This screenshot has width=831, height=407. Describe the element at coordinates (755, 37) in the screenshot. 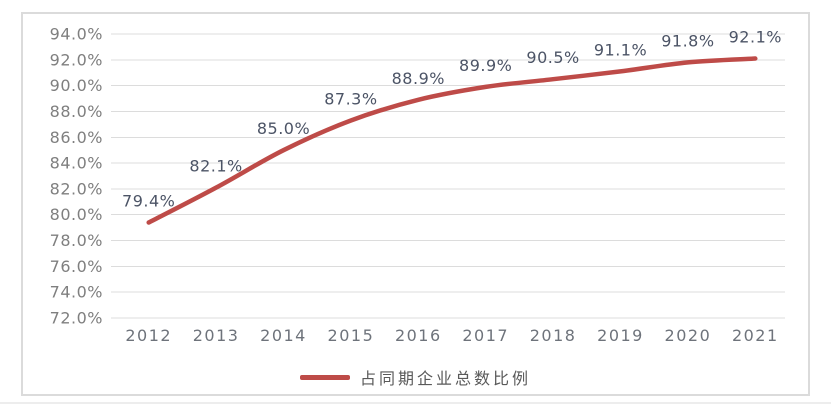

I see `data-label: 92.1%` at that location.